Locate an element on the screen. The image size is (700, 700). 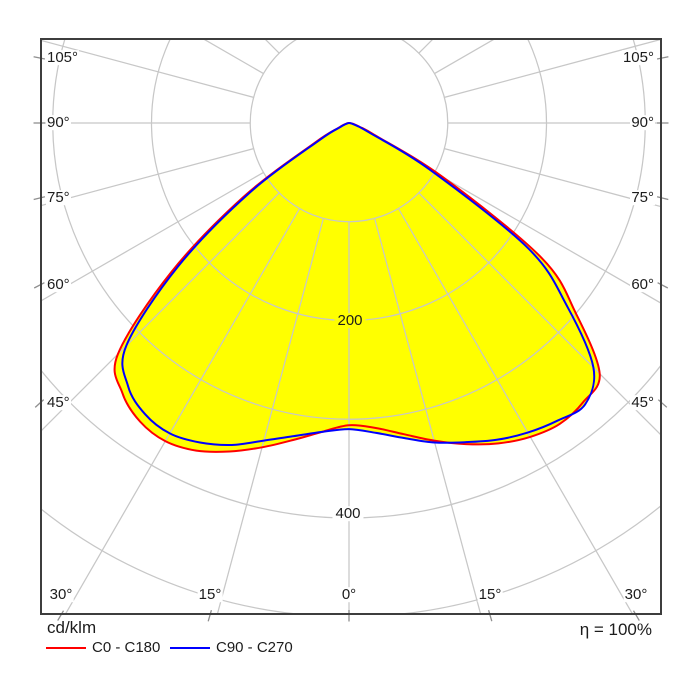
angle-label-bottom-3-15: 15° is located at coordinates (490, 595).